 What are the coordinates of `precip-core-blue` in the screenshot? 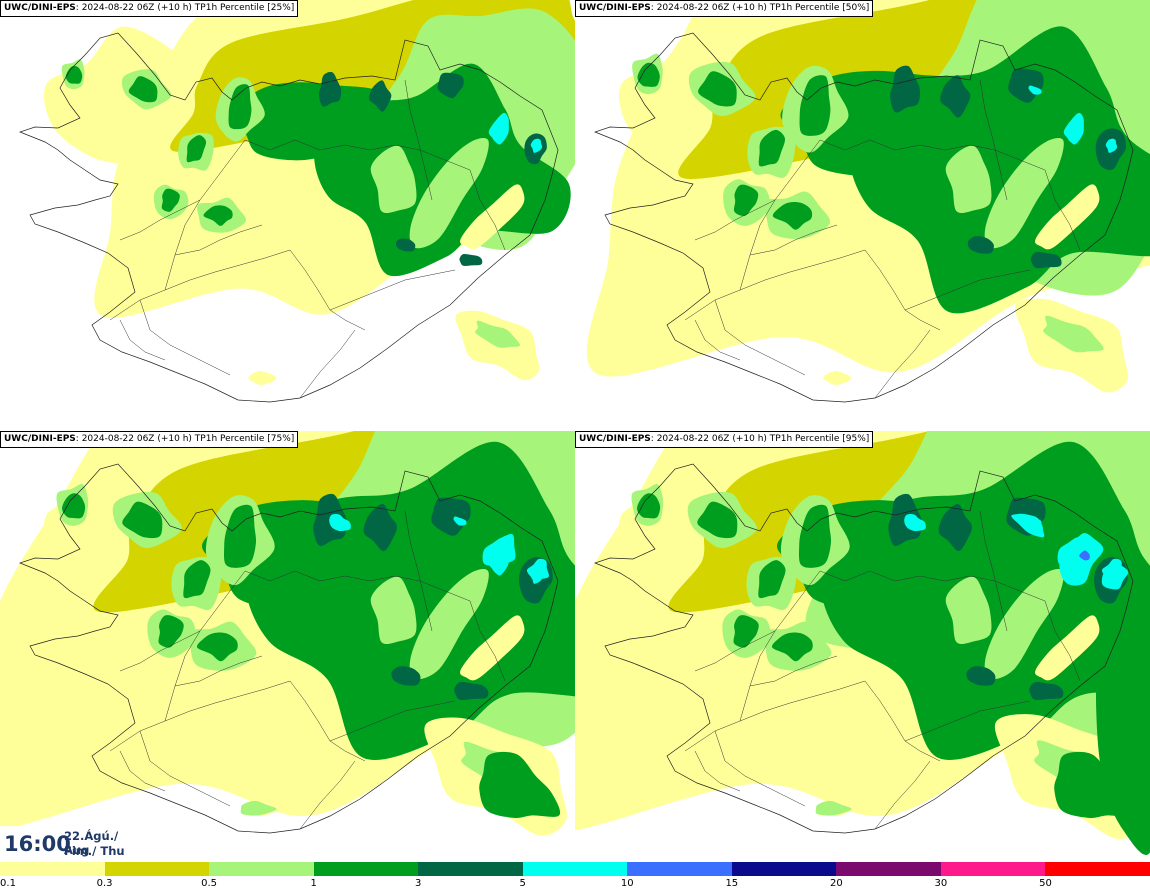 It's located at (1084, 555).